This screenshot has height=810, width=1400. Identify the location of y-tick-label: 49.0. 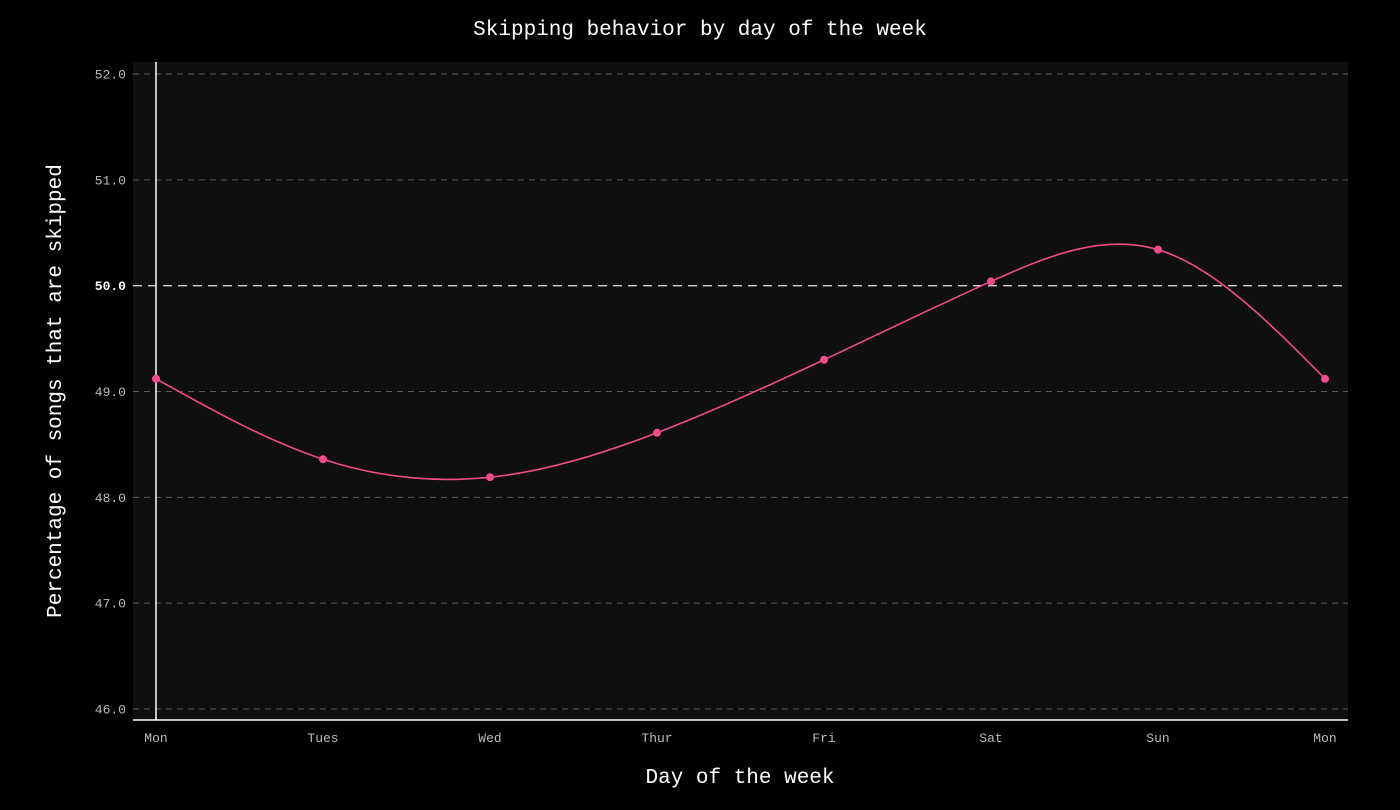
(110, 392).